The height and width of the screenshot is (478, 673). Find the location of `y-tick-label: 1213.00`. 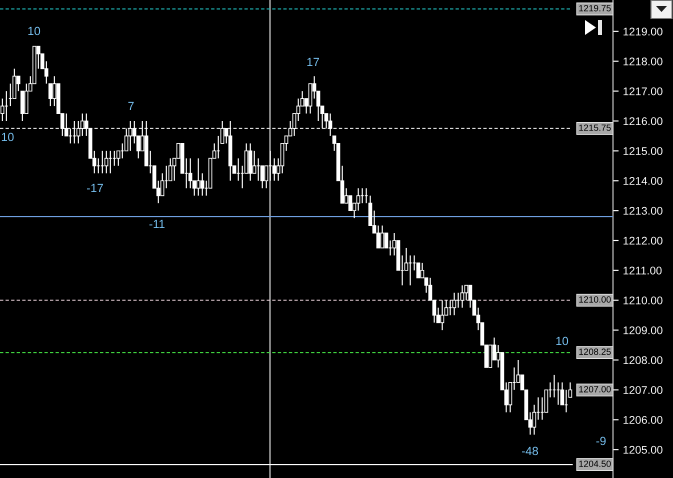

y-tick-label: 1213.00 is located at coordinates (643, 210).